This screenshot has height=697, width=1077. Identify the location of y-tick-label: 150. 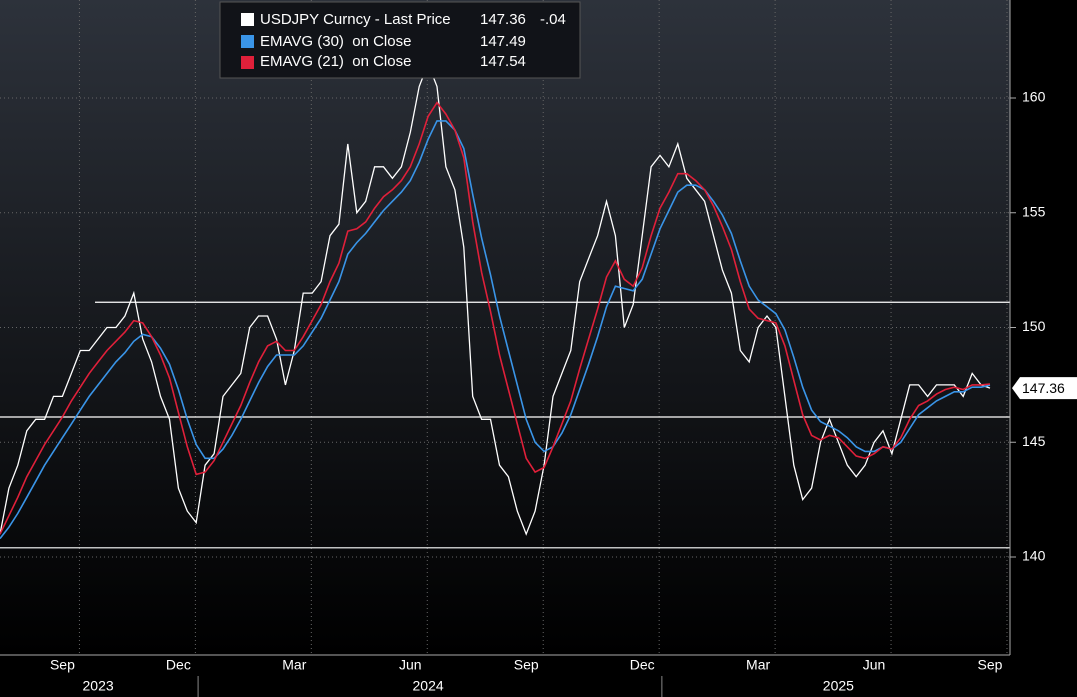
(1034, 326).